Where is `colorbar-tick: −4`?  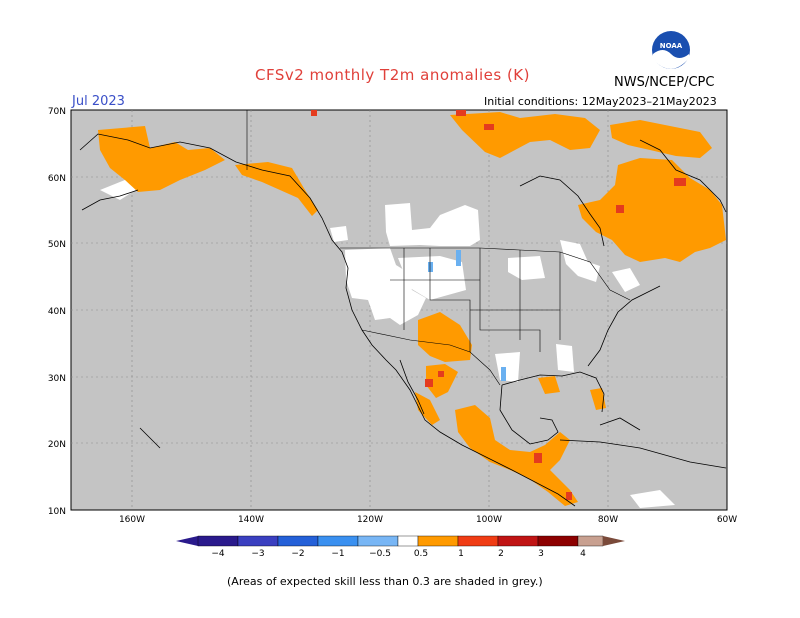 colorbar-tick: −4 is located at coordinates (218, 554).